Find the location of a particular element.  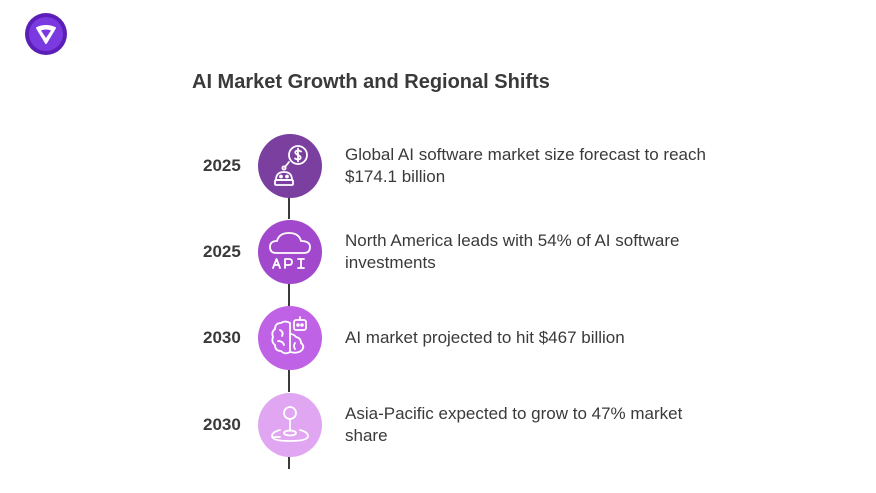

cloud-api-icon is located at coordinates (290, 252).